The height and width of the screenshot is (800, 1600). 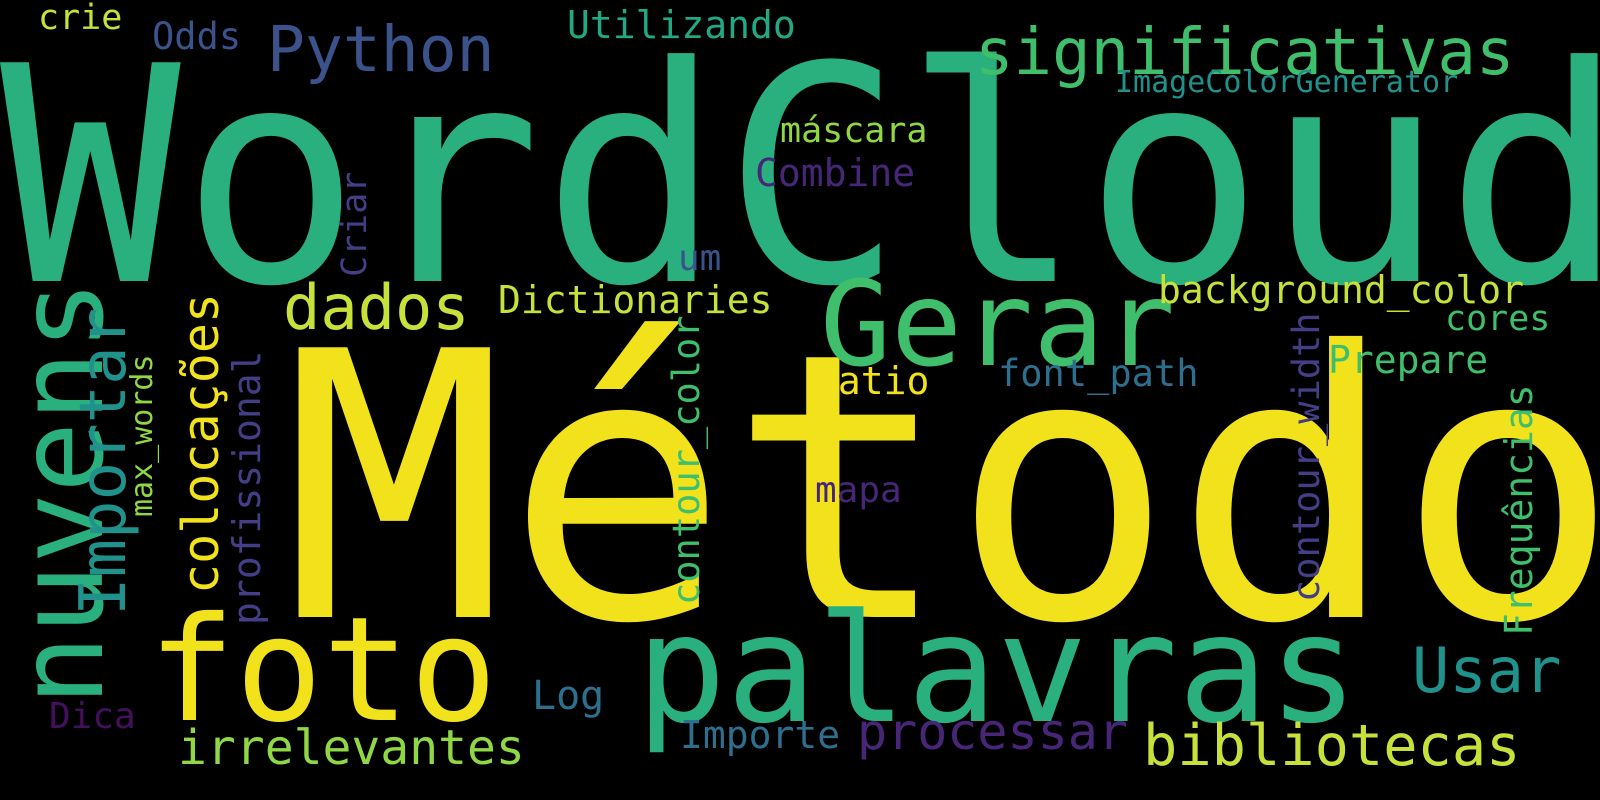 I want to click on word-utilizando: Utilizando, so click(x=681, y=25).